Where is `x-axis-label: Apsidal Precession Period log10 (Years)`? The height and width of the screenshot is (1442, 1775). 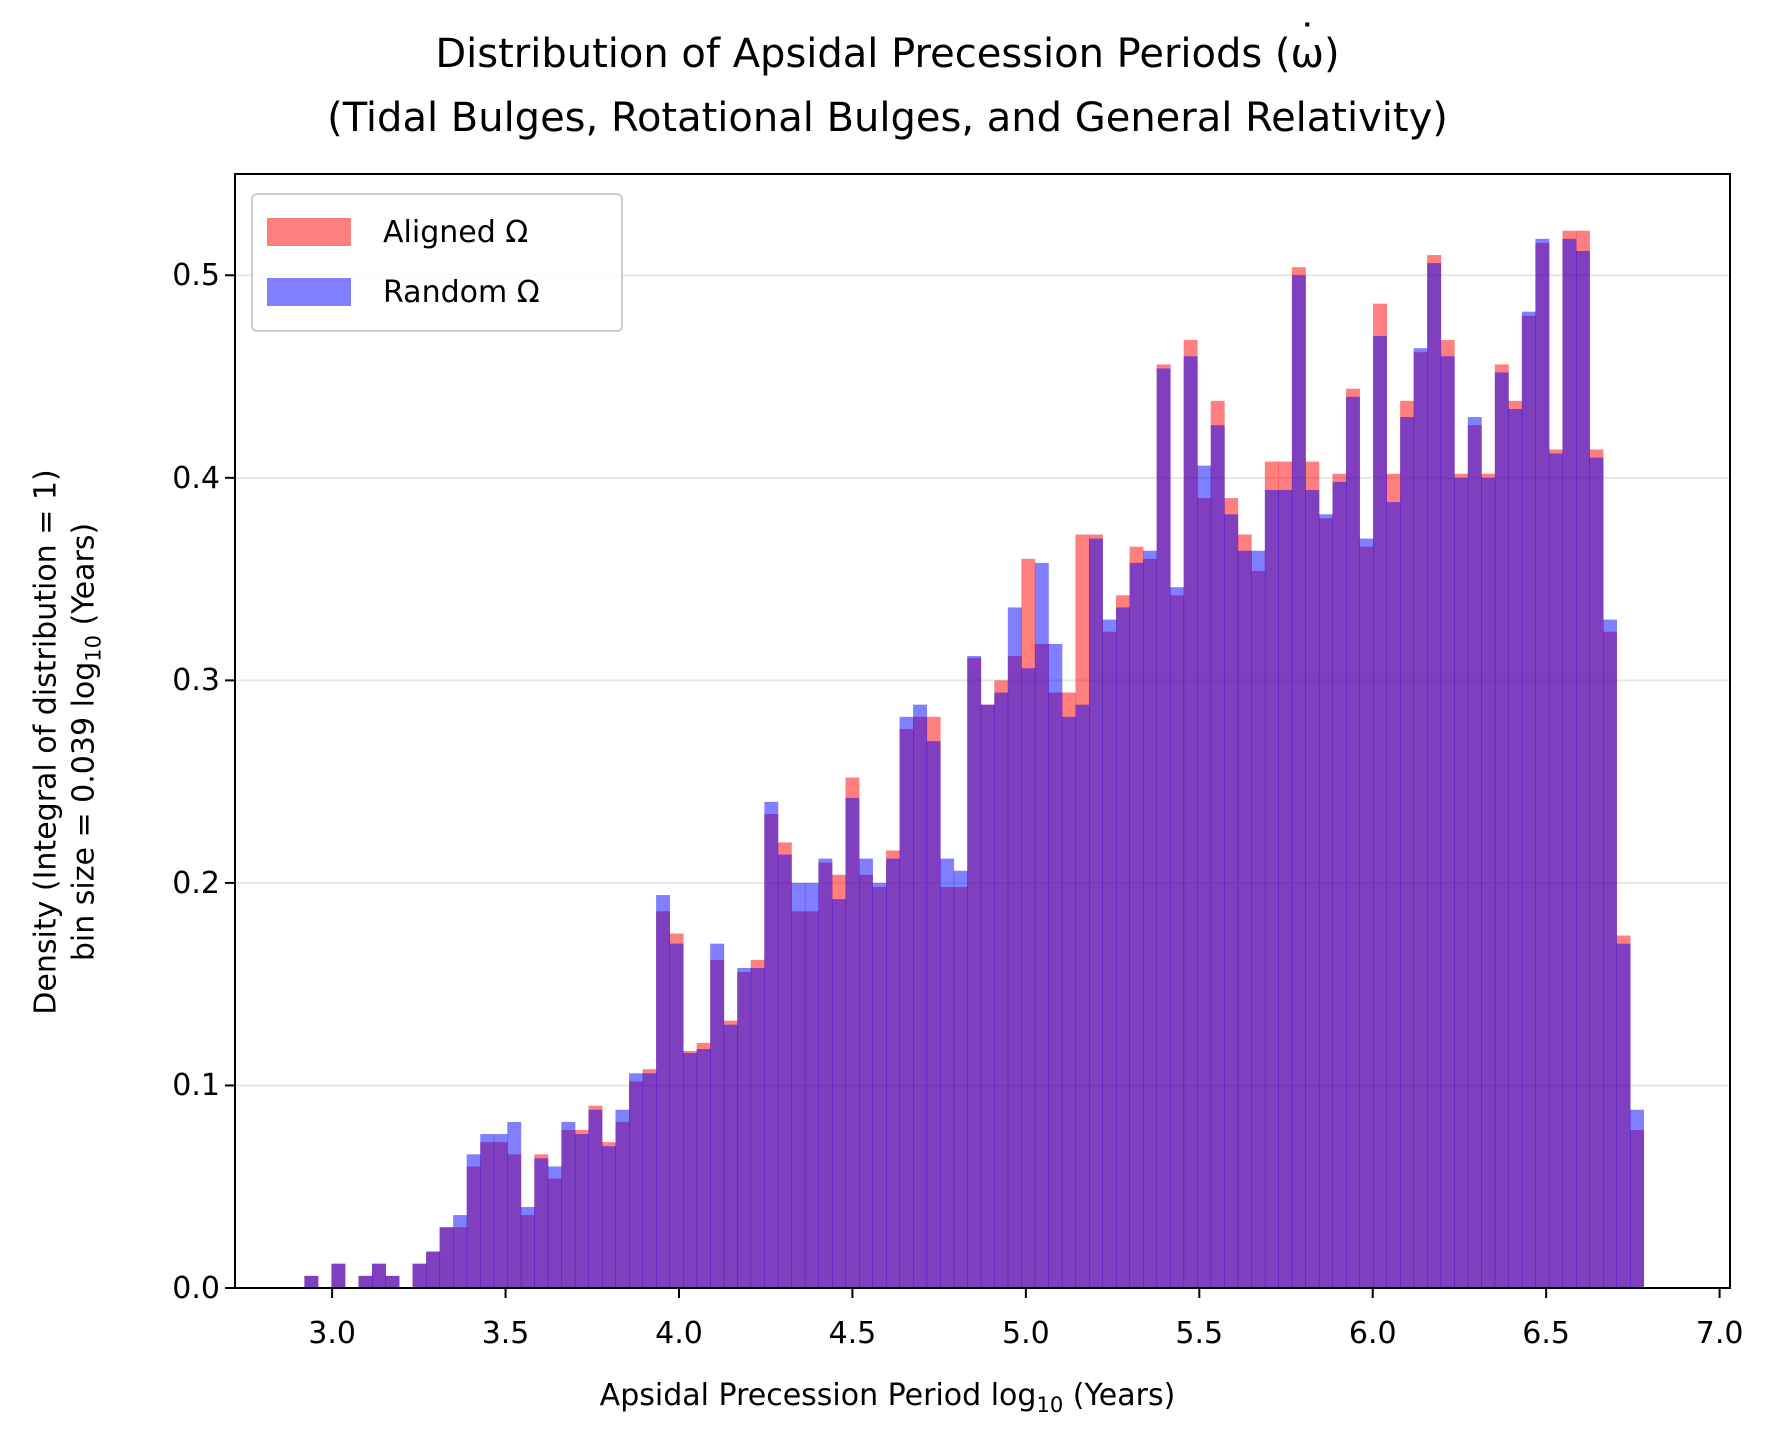 x-axis-label: Apsidal Precession Period log10 (Years) is located at coordinates (887, 1397).